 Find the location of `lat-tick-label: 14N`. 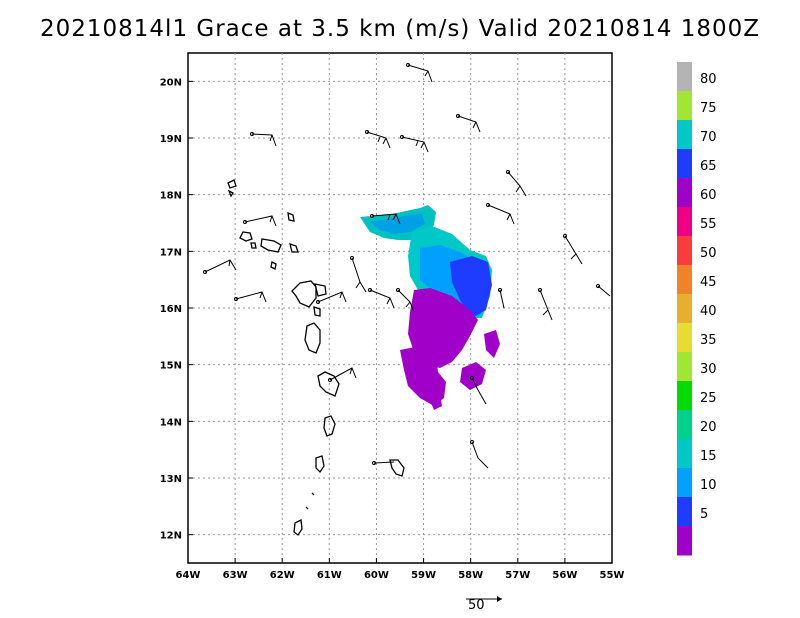

lat-tick-label: 14N is located at coordinates (171, 422).